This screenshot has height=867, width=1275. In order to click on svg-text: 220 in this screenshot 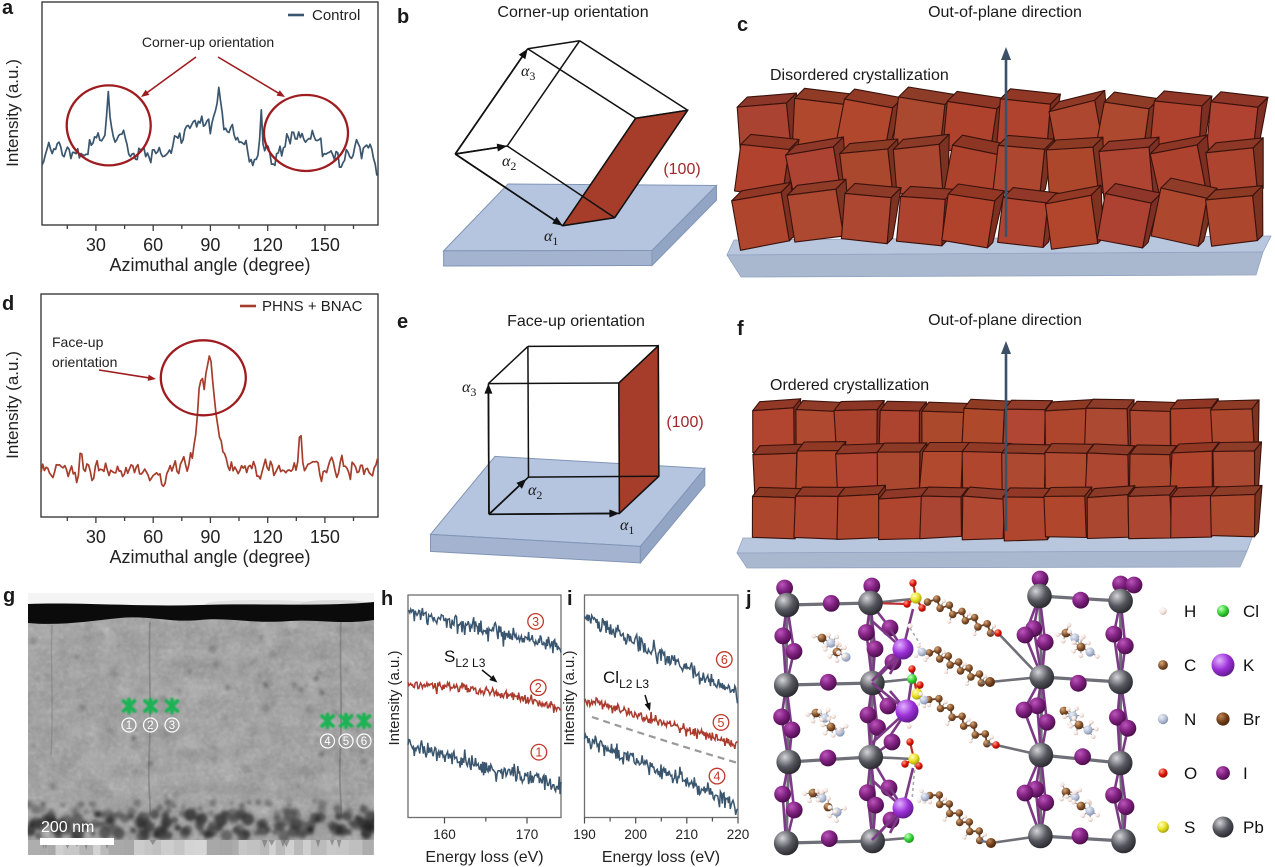, I will do `click(738, 834)`.